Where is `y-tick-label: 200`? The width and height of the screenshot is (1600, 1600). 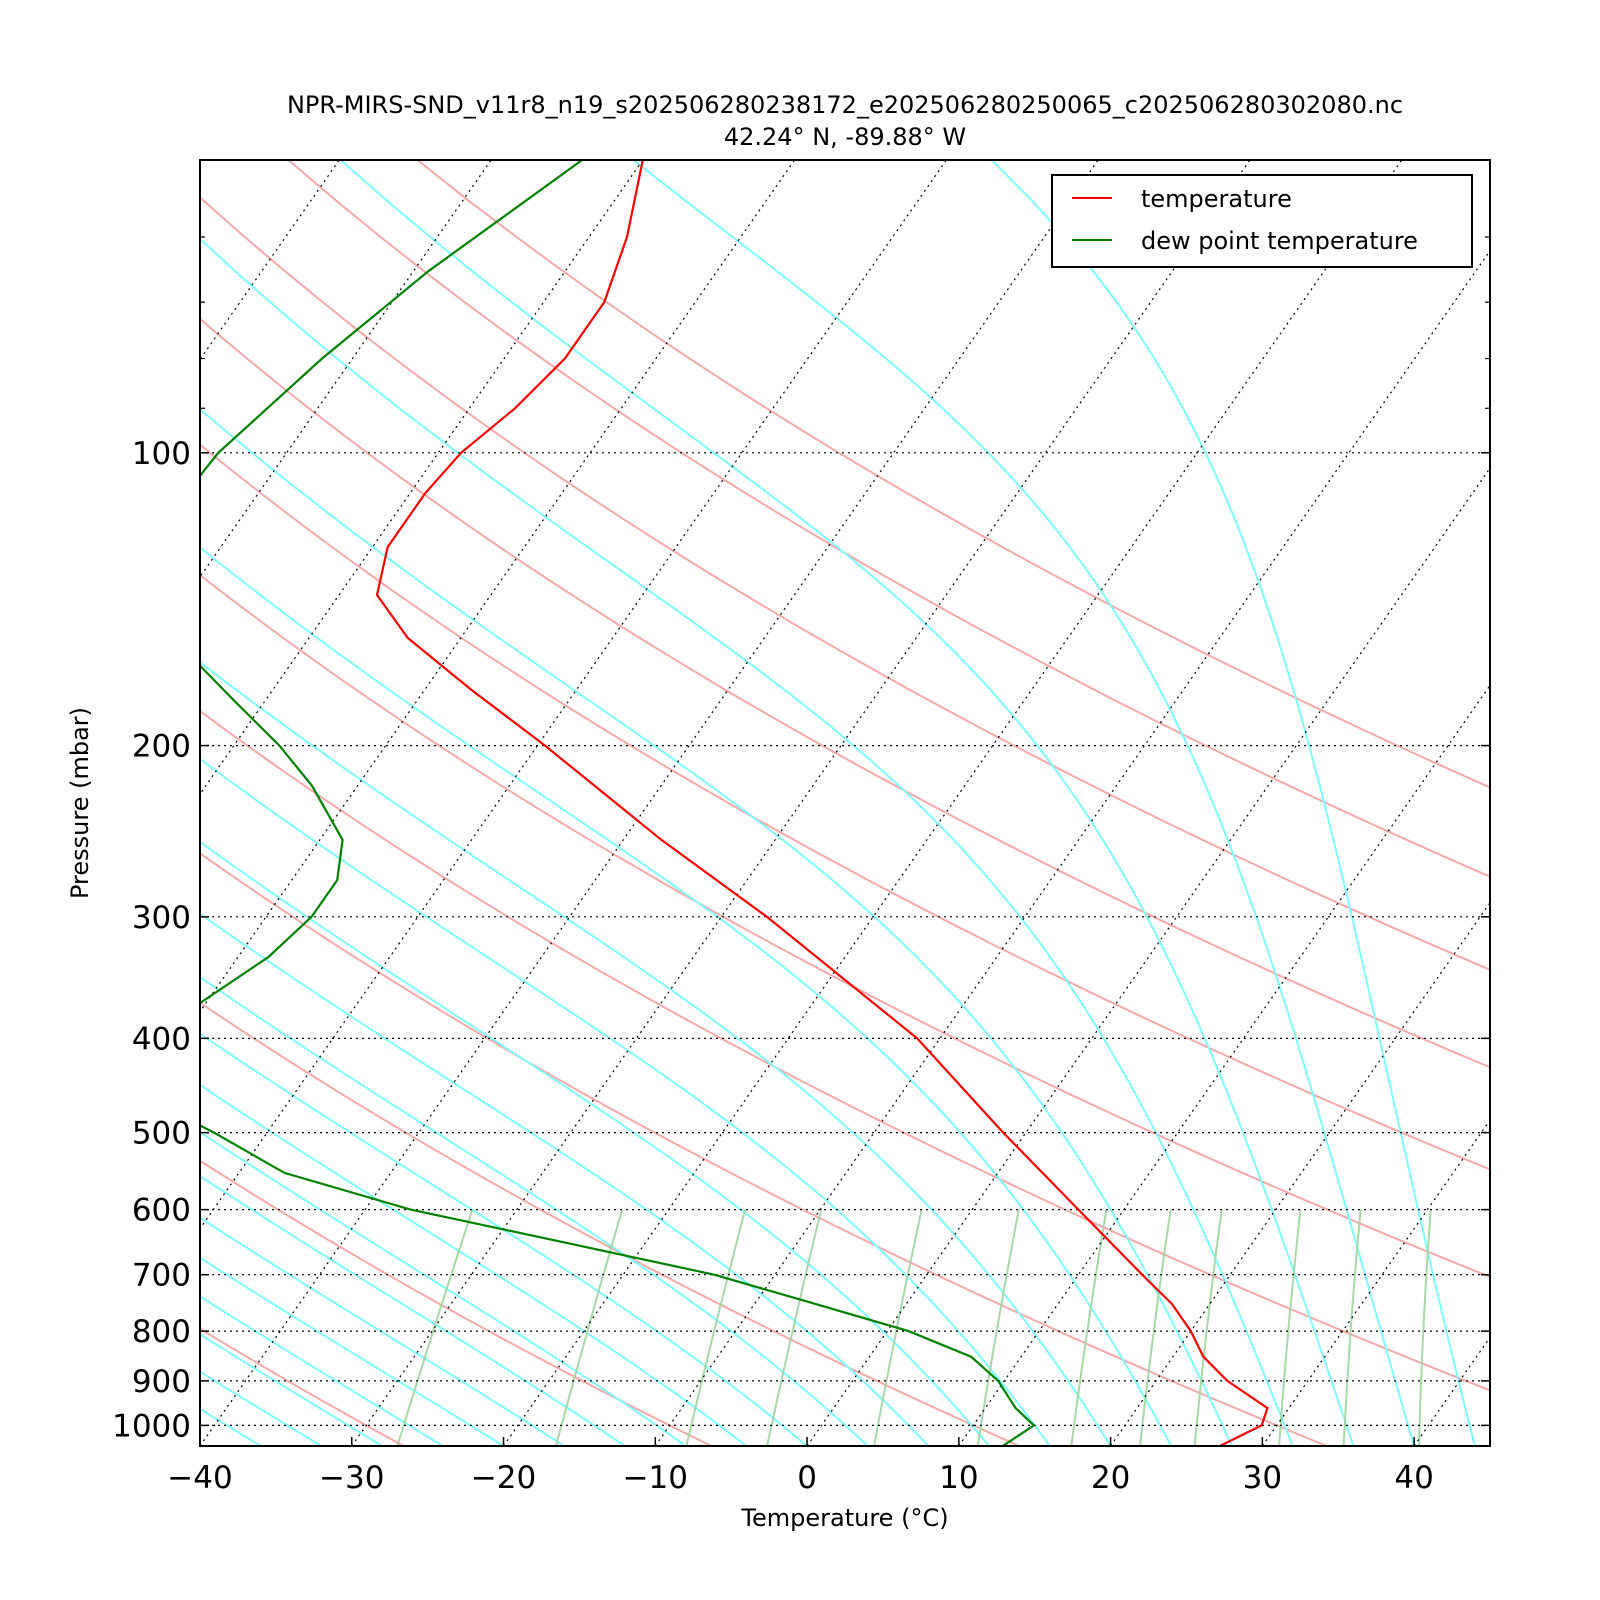
y-tick-label: 200 is located at coordinates (161, 747).